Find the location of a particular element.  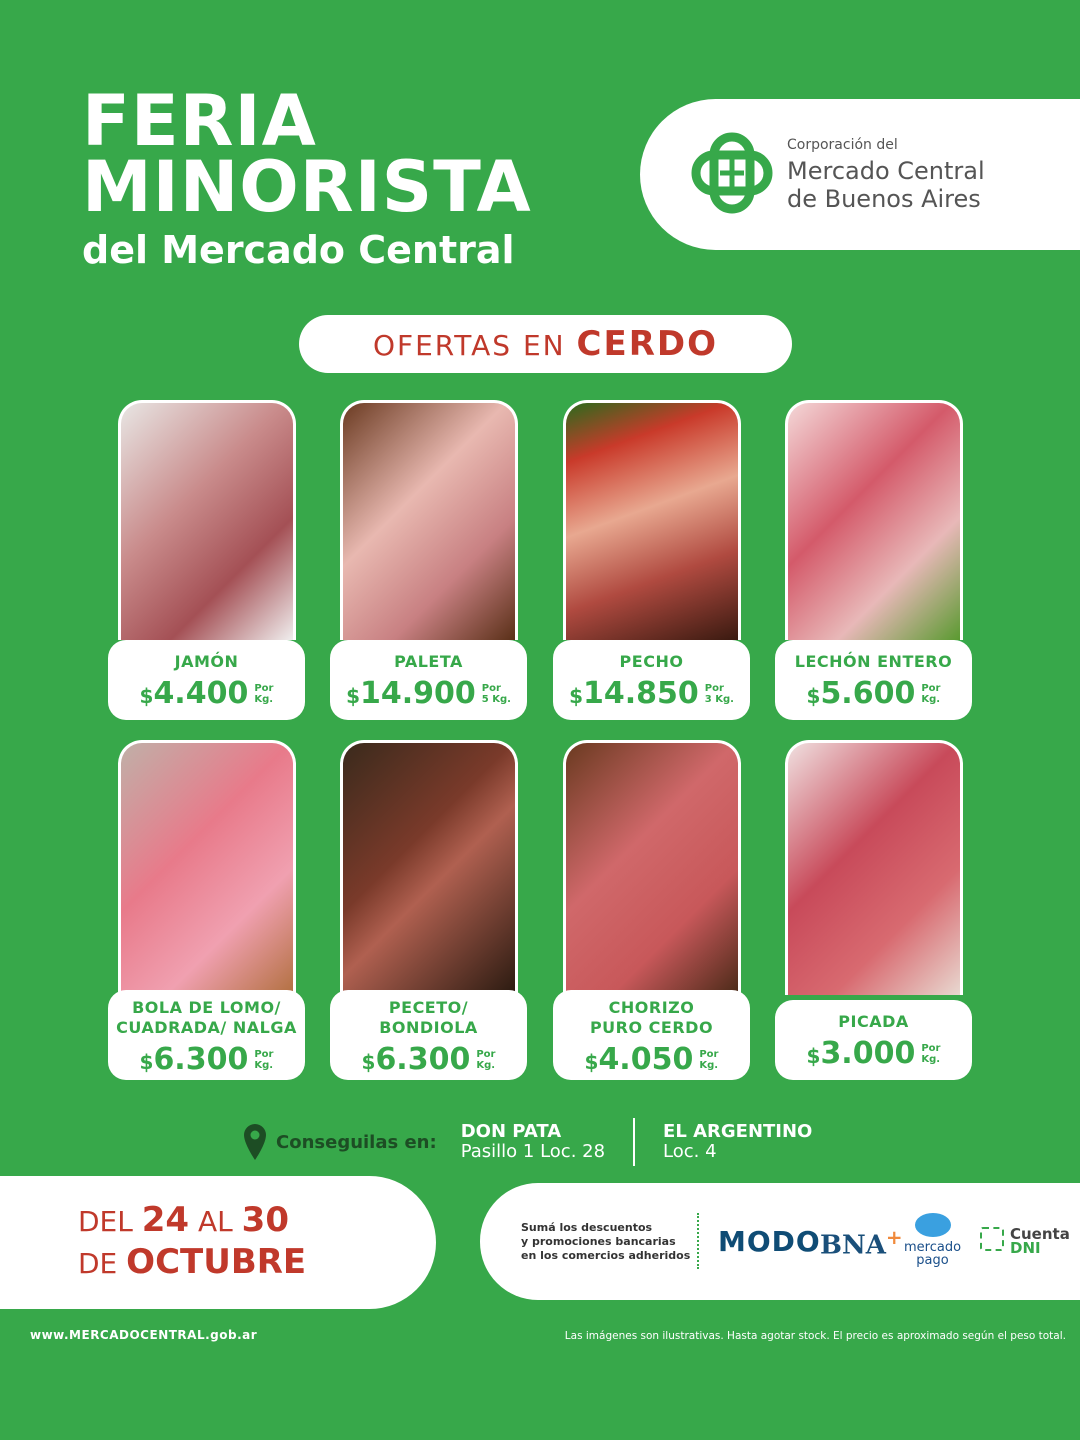

modo-logo: MODO is located at coordinates (769, 1241).